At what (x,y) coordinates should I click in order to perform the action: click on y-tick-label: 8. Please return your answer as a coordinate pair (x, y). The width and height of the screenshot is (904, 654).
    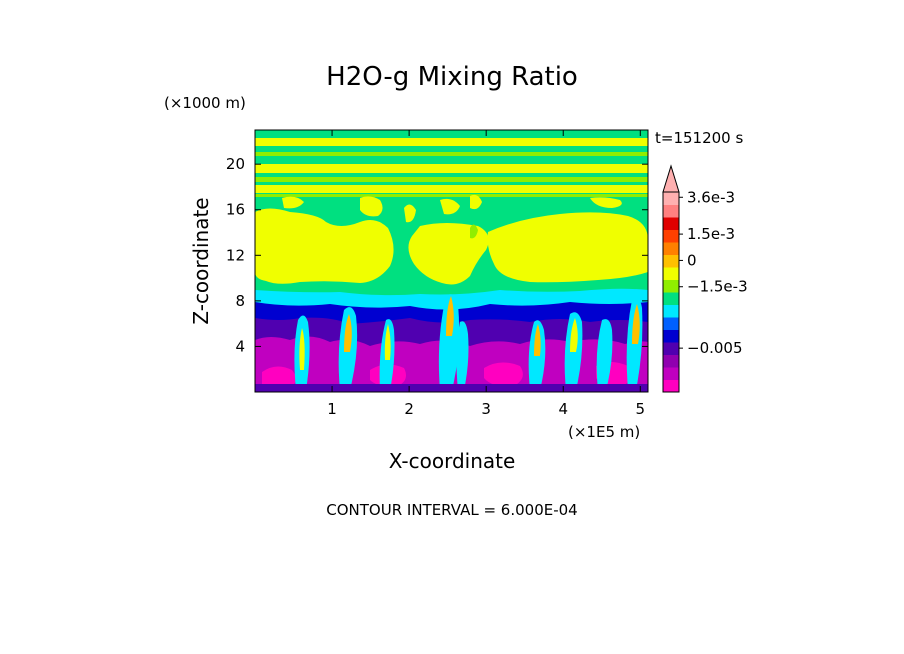
    Looking at the image, I should click on (240, 301).